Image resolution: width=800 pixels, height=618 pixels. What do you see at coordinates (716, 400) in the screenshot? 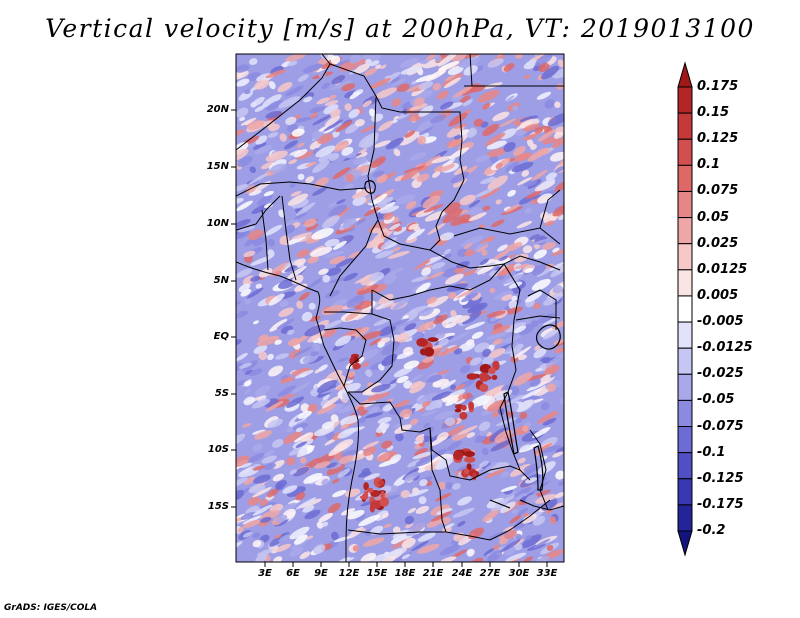
I see `colorbar-level-label: -0.05` at bounding box center [716, 400].